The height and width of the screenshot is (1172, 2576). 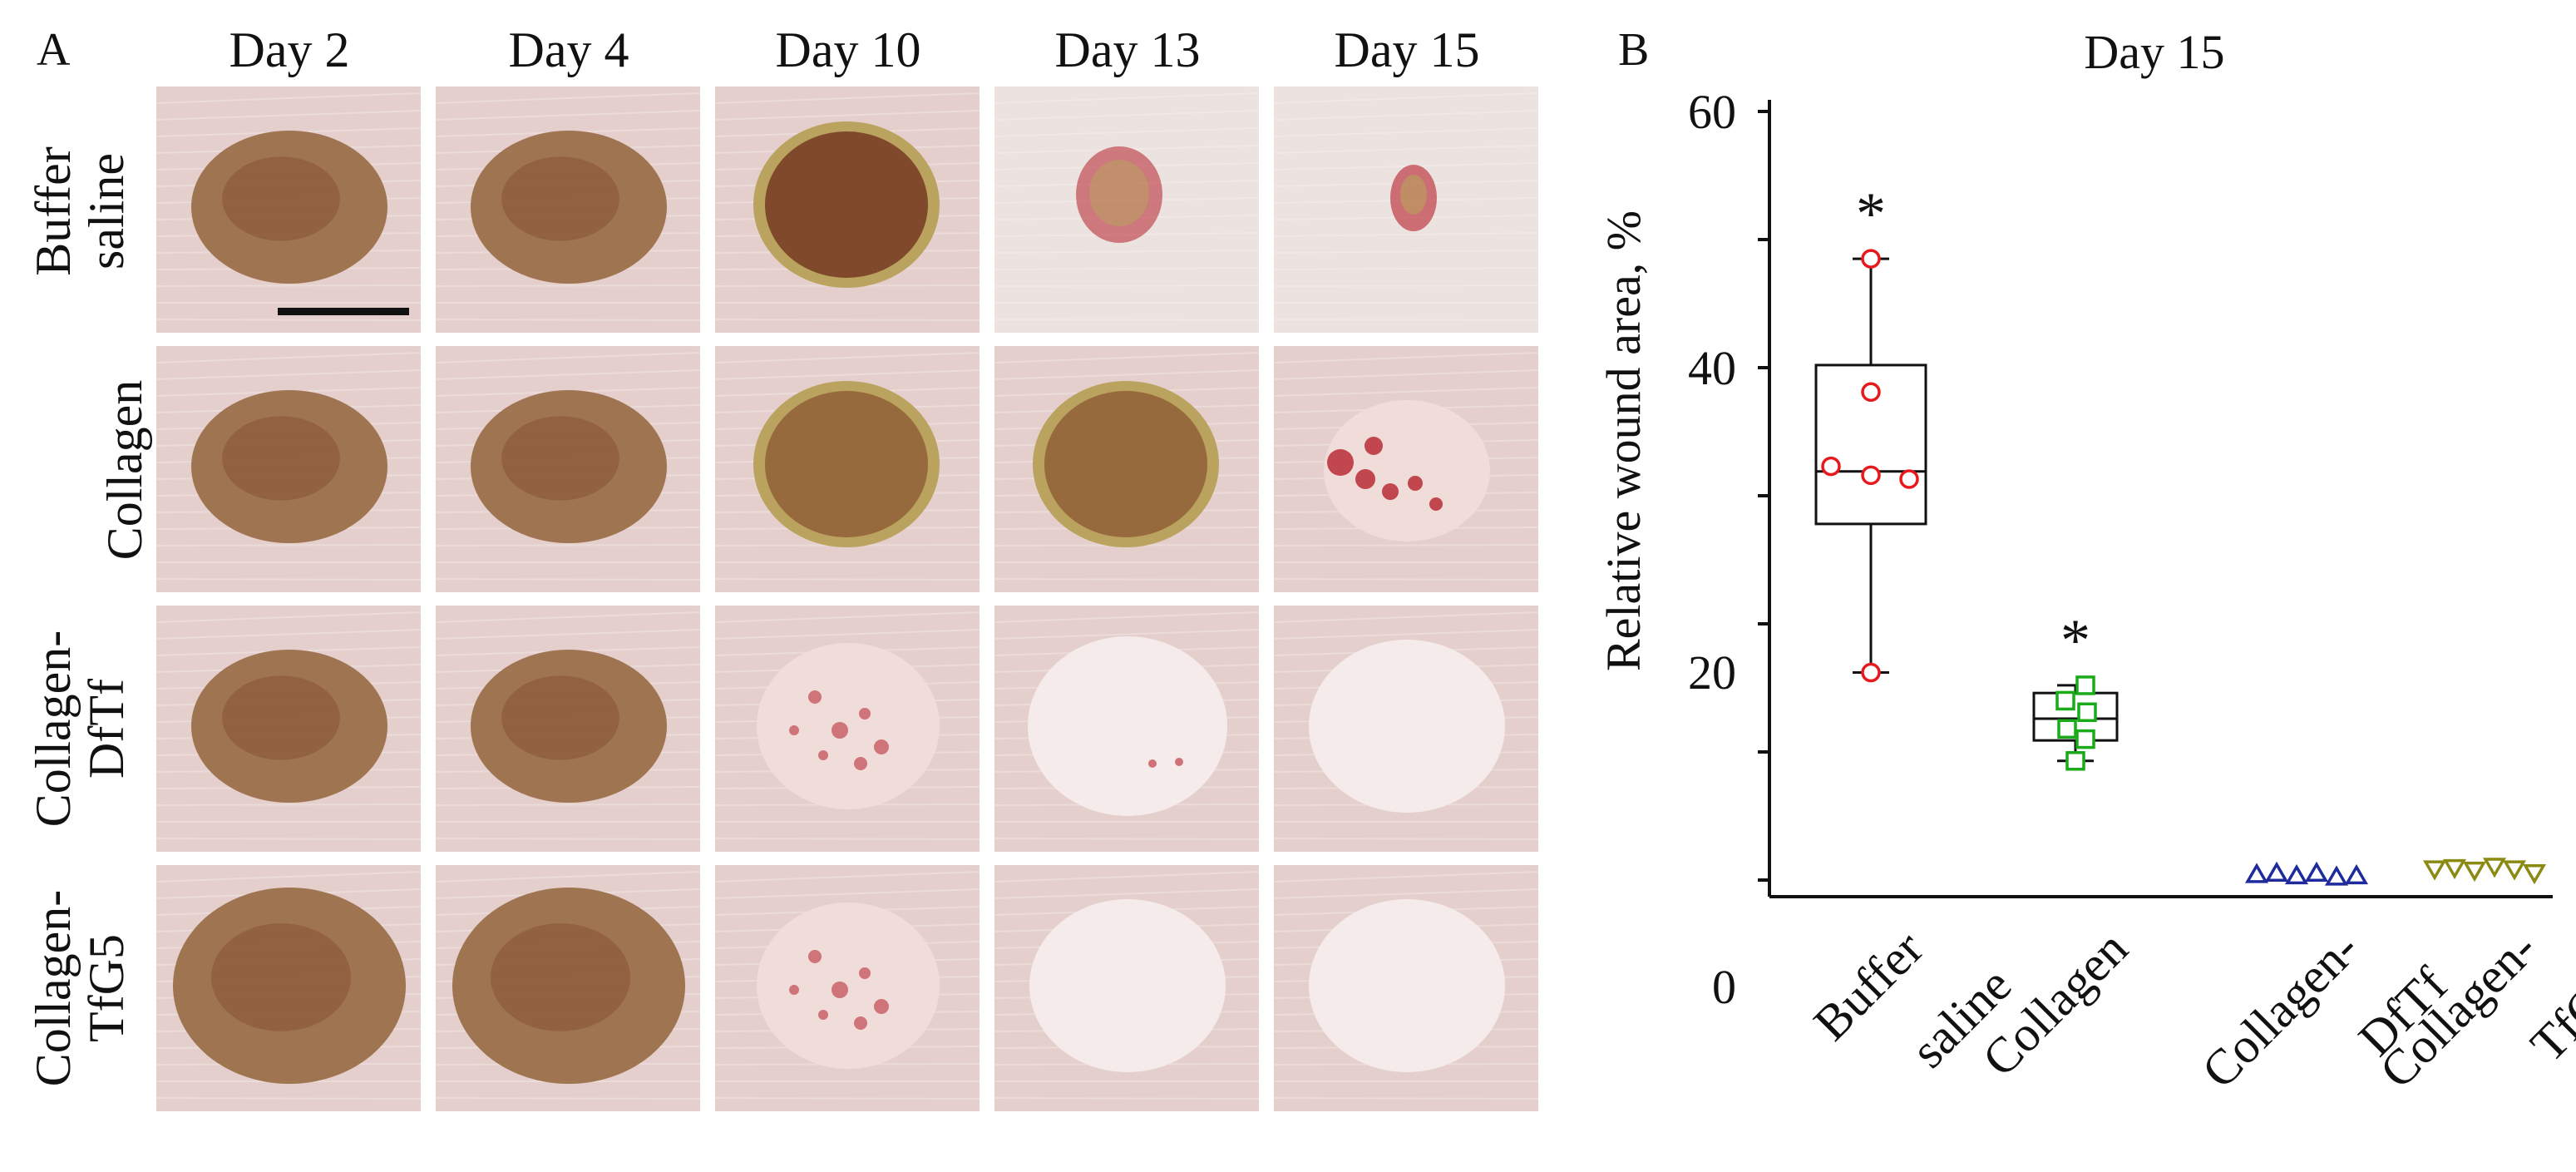 I want to click on column-header-day-2: Day 2, so click(x=289, y=49).